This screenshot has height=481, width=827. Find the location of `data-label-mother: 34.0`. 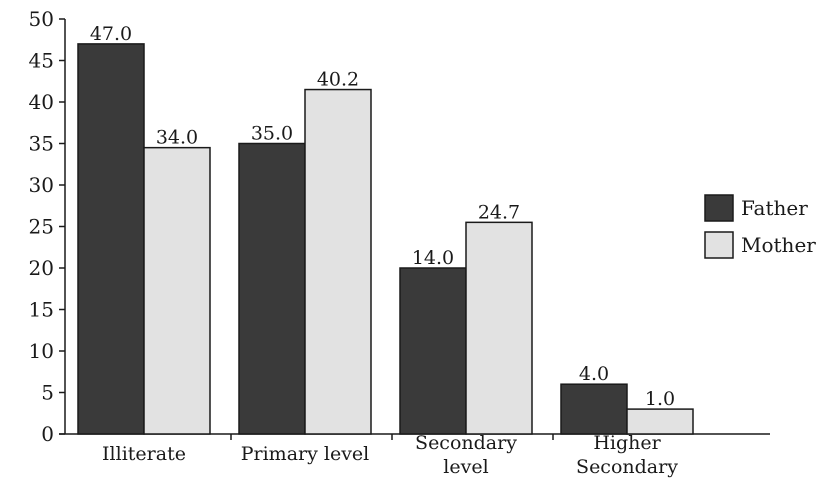

data-label-mother: 34.0 is located at coordinates (177, 138).